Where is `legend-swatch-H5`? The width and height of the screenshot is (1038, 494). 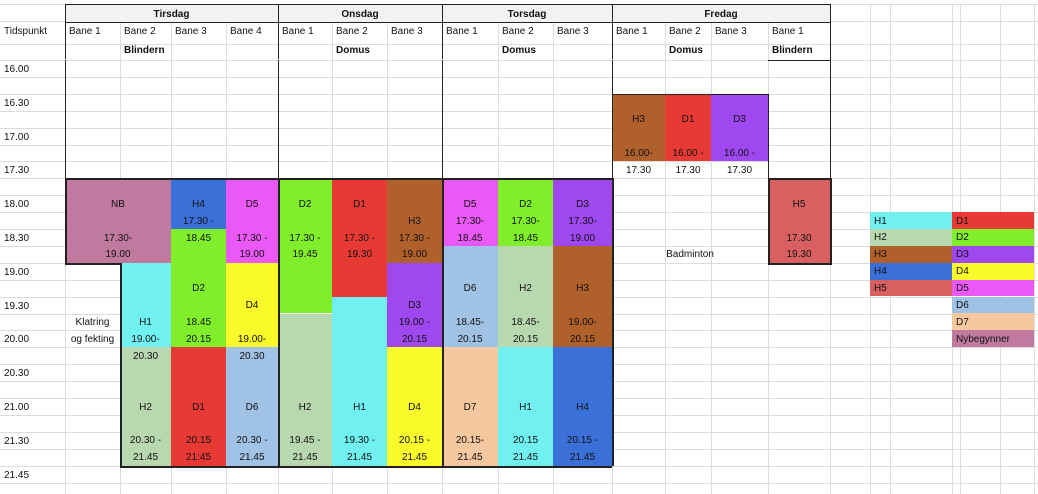
legend-swatch-H5 is located at coordinates (911, 288).